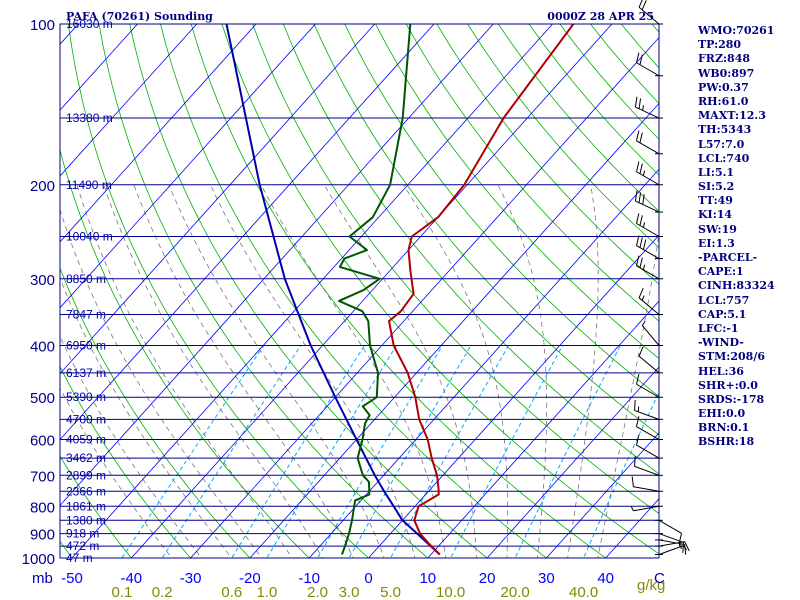  What do you see at coordinates (122, 592) in the screenshot?
I see `mixing-ratio-label: 0.1` at bounding box center [122, 592].